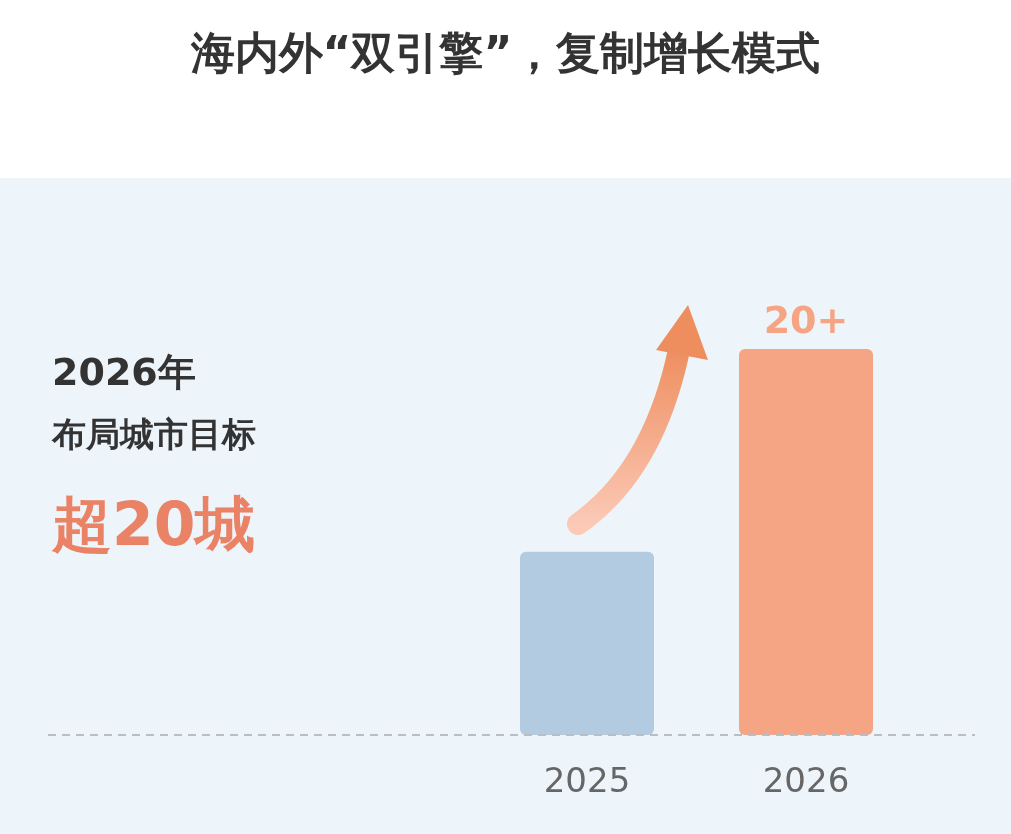  I want to click on text: 超20城, so click(153, 524).